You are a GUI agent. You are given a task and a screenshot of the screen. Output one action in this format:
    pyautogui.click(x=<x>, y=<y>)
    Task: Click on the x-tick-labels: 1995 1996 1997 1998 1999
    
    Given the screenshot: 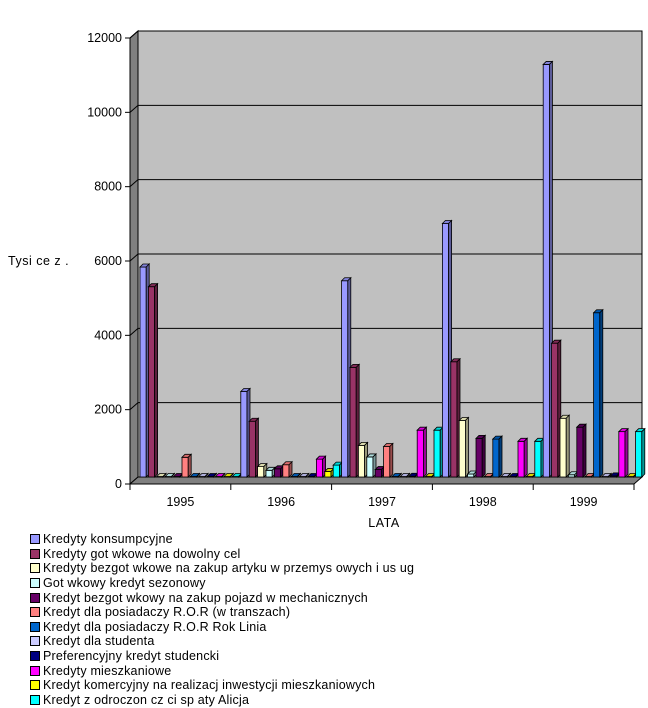 What is the action you would take?
    pyautogui.click(x=381, y=502)
    